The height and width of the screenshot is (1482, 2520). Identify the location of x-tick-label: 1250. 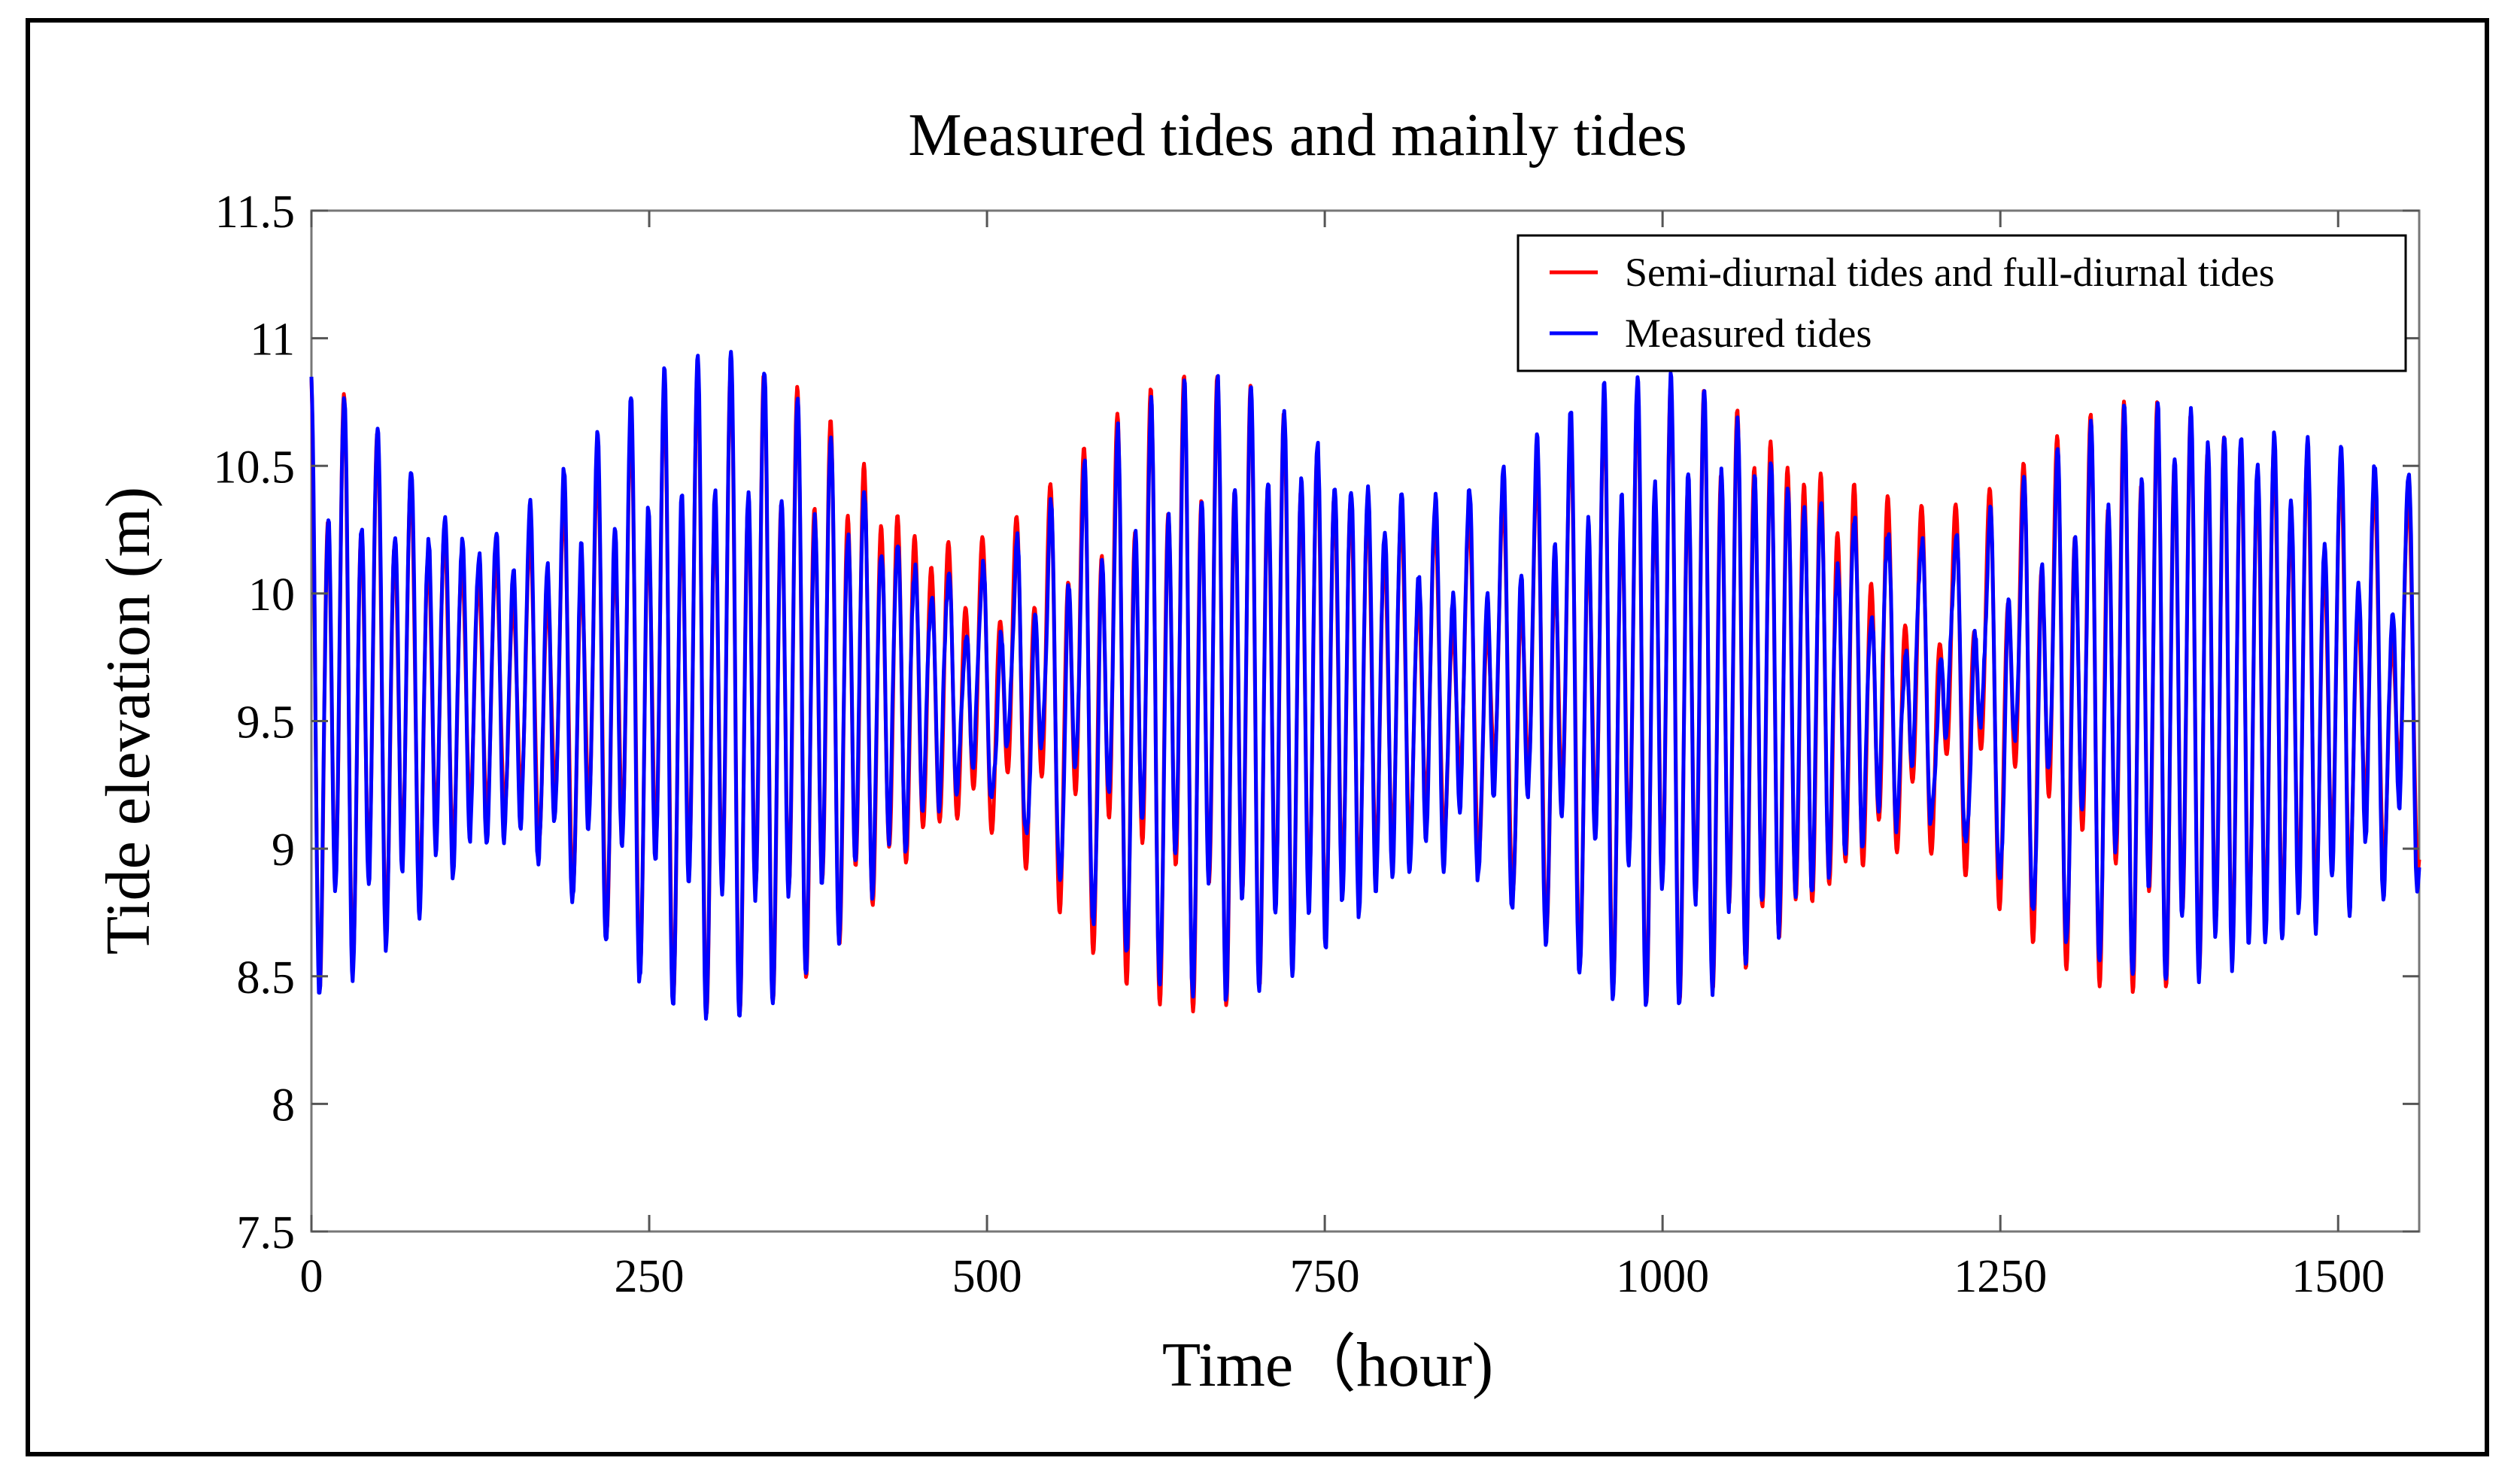
(2000, 1276).